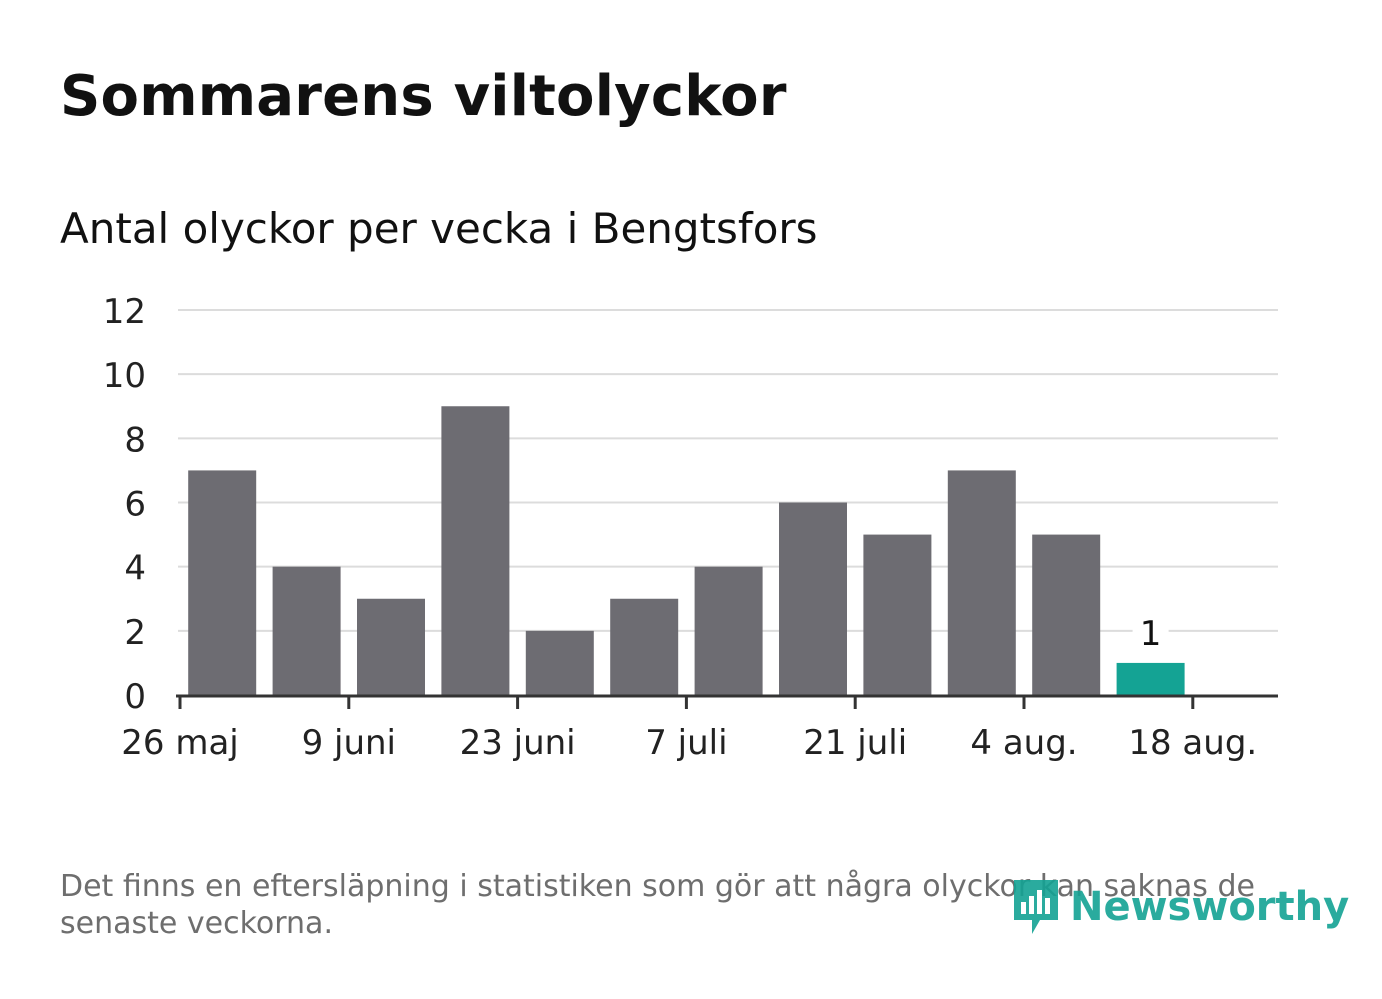  I want to click on chart-subtitle: Antal olyckor per vecka i Bengtsfors, so click(439, 228).